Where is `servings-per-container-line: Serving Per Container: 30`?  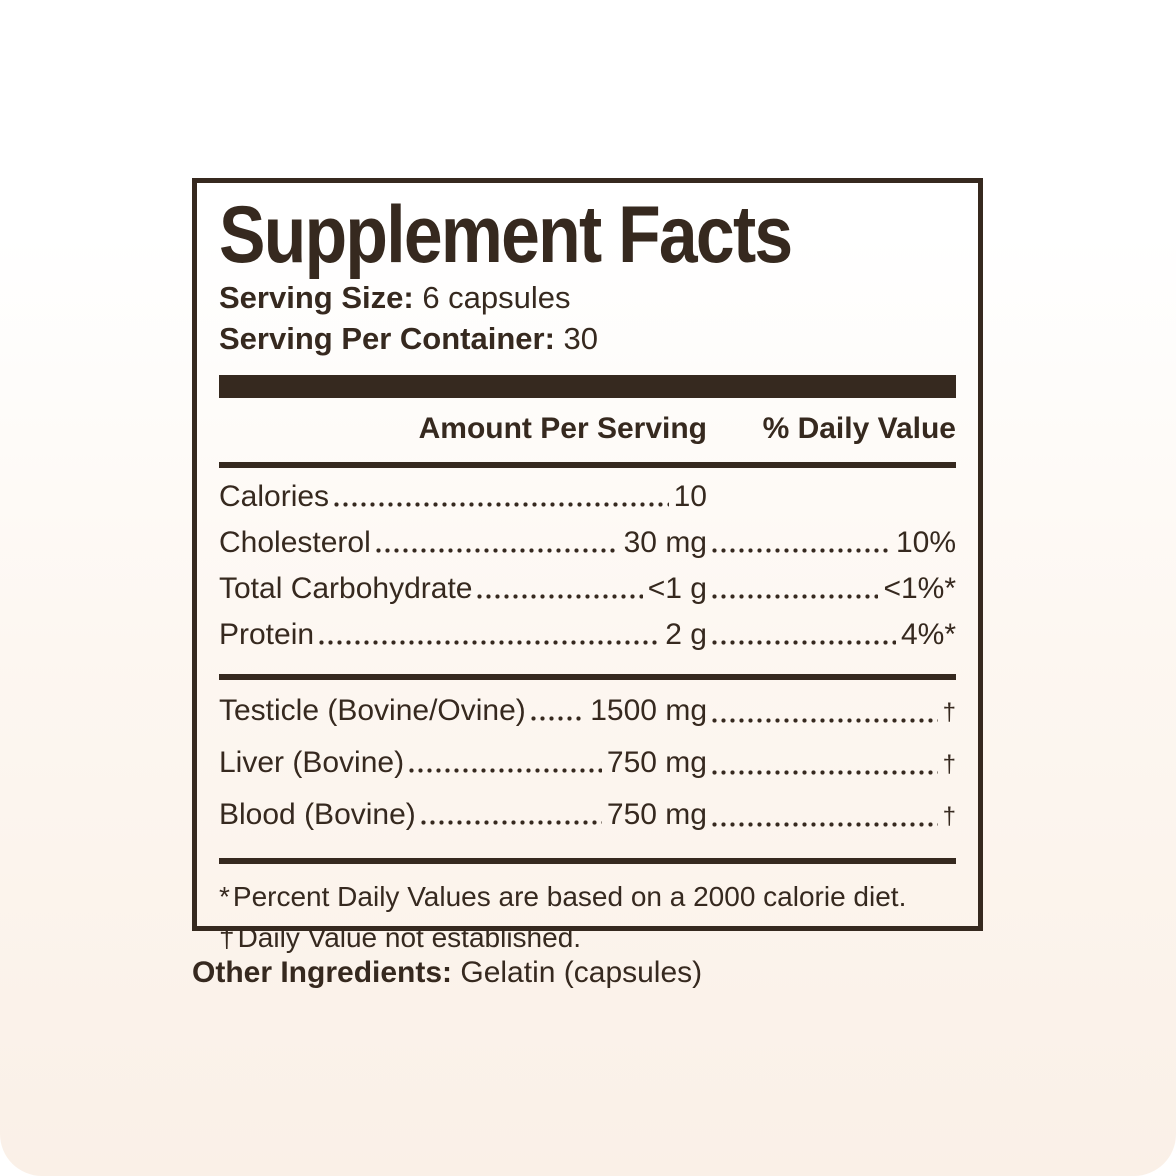 servings-per-container-line: Serving Per Container: 30 is located at coordinates (587, 338).